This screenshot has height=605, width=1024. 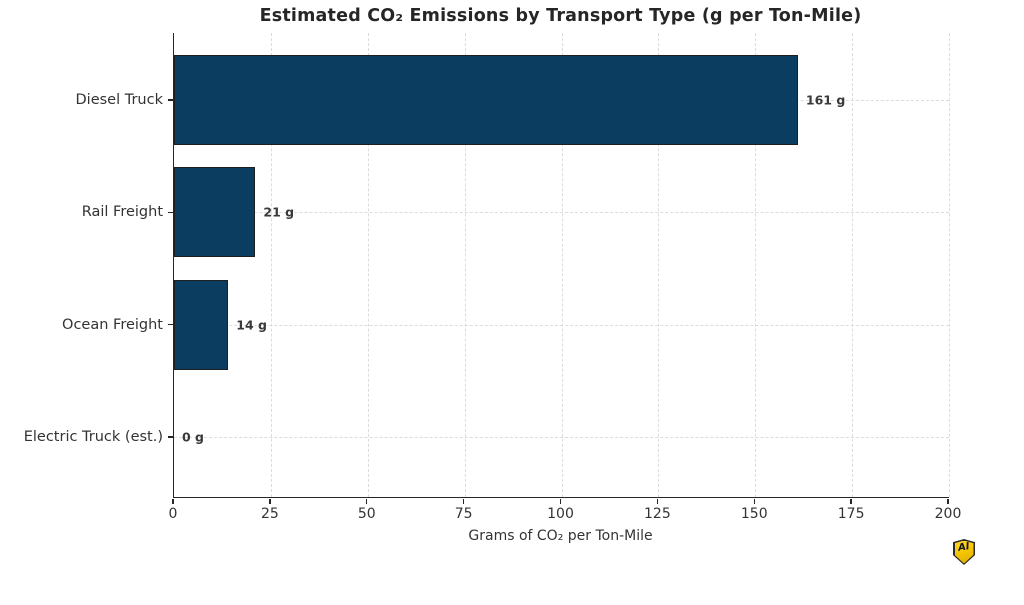 I want to click on ai-badge: AI, so click(x=964, y=552).